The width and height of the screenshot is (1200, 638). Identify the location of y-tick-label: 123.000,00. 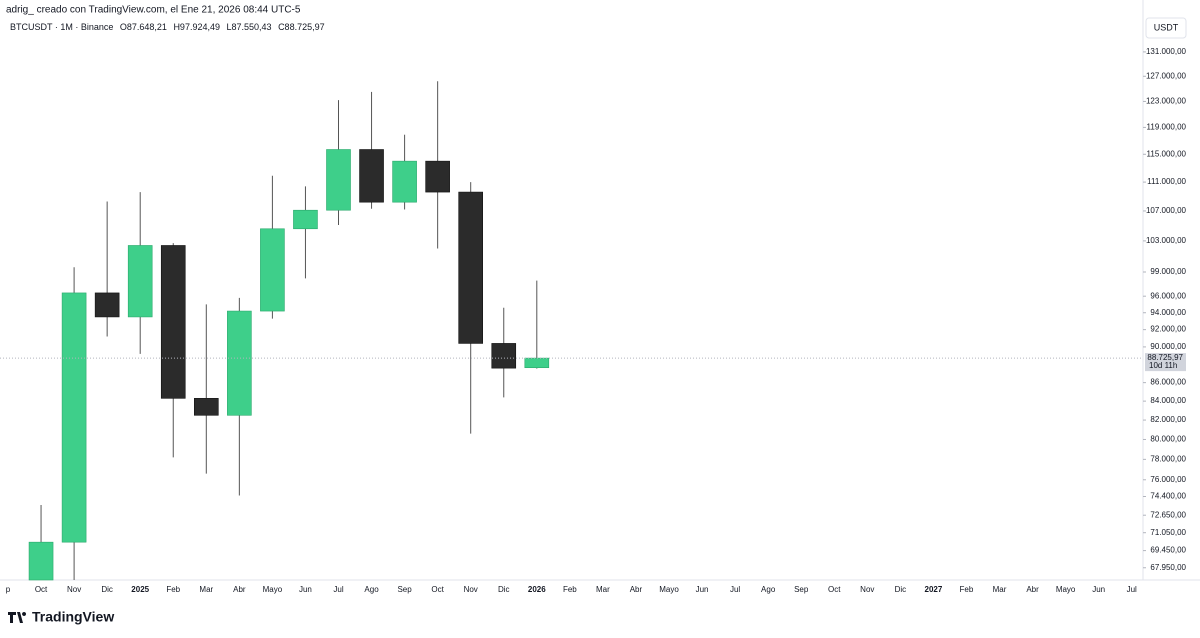
(1166, 101).